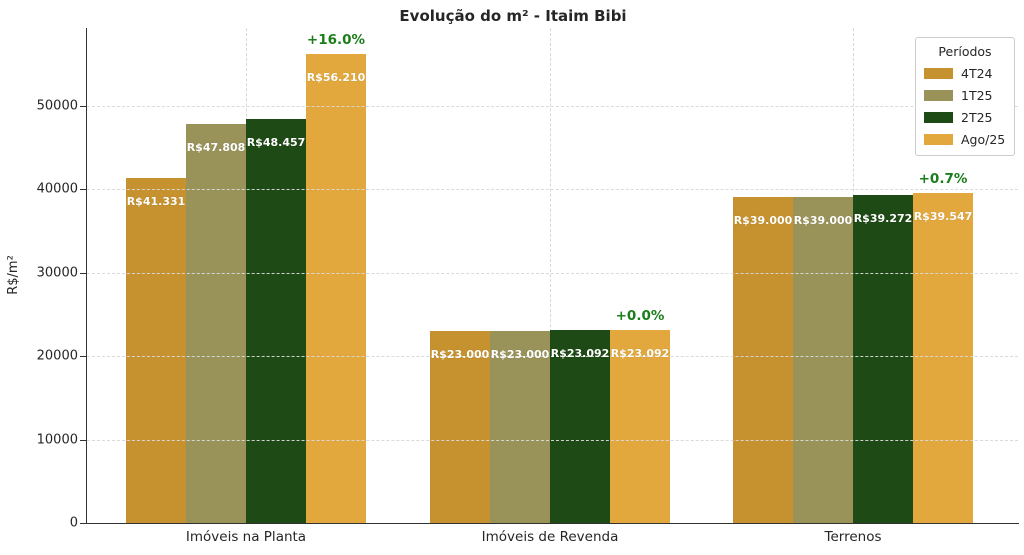  Describe the element at coordinates (883, 219) in the screenshot. I see `bar-value-label: R$39.272` at that location.